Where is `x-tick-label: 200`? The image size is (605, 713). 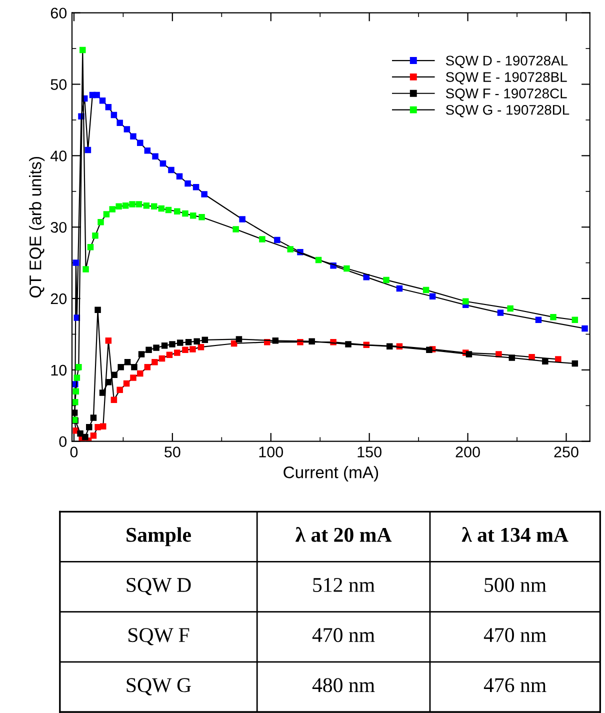 x-tick-label: 200 is located at coordinates (468, 452).